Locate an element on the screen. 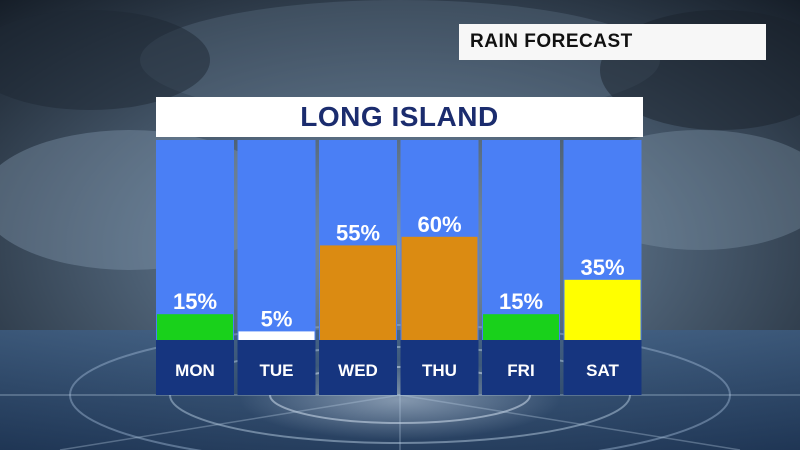 This screenshot has width=800, height=450. day-label: FRI is located at coordinates (520, 370).